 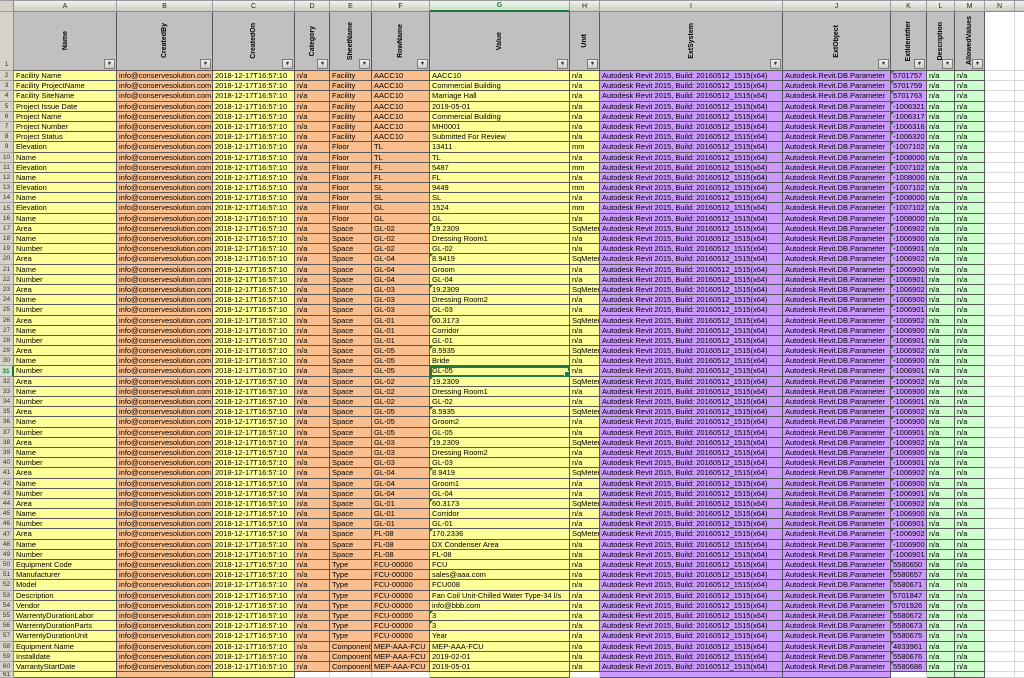 I want to click on cell-B36: info@conservesolution.com, so click(x=165, y=422).